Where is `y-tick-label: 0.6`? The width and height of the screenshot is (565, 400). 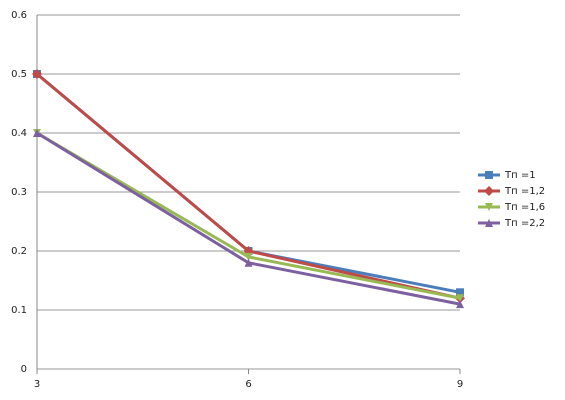 y-tick-label: 0.6 is located at coordinates (19, 15).